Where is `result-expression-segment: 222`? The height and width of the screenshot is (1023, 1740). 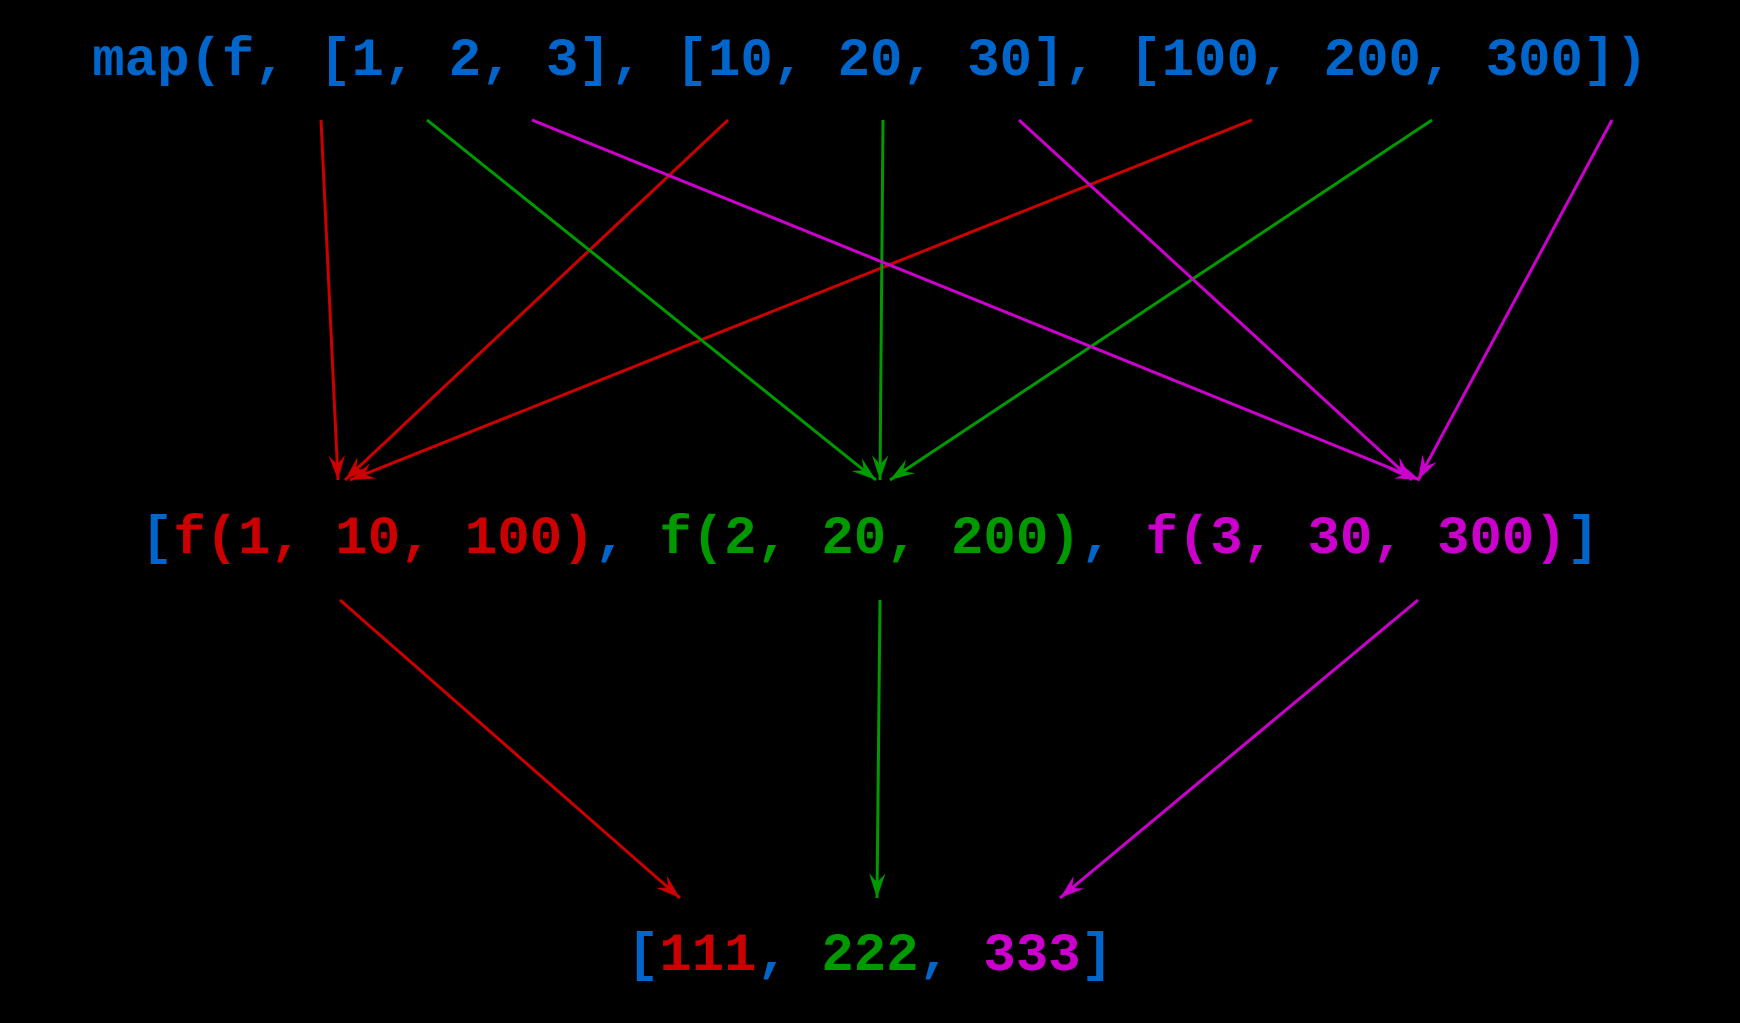 result-expression-segment: 222 is located at coordinates (870, 956).